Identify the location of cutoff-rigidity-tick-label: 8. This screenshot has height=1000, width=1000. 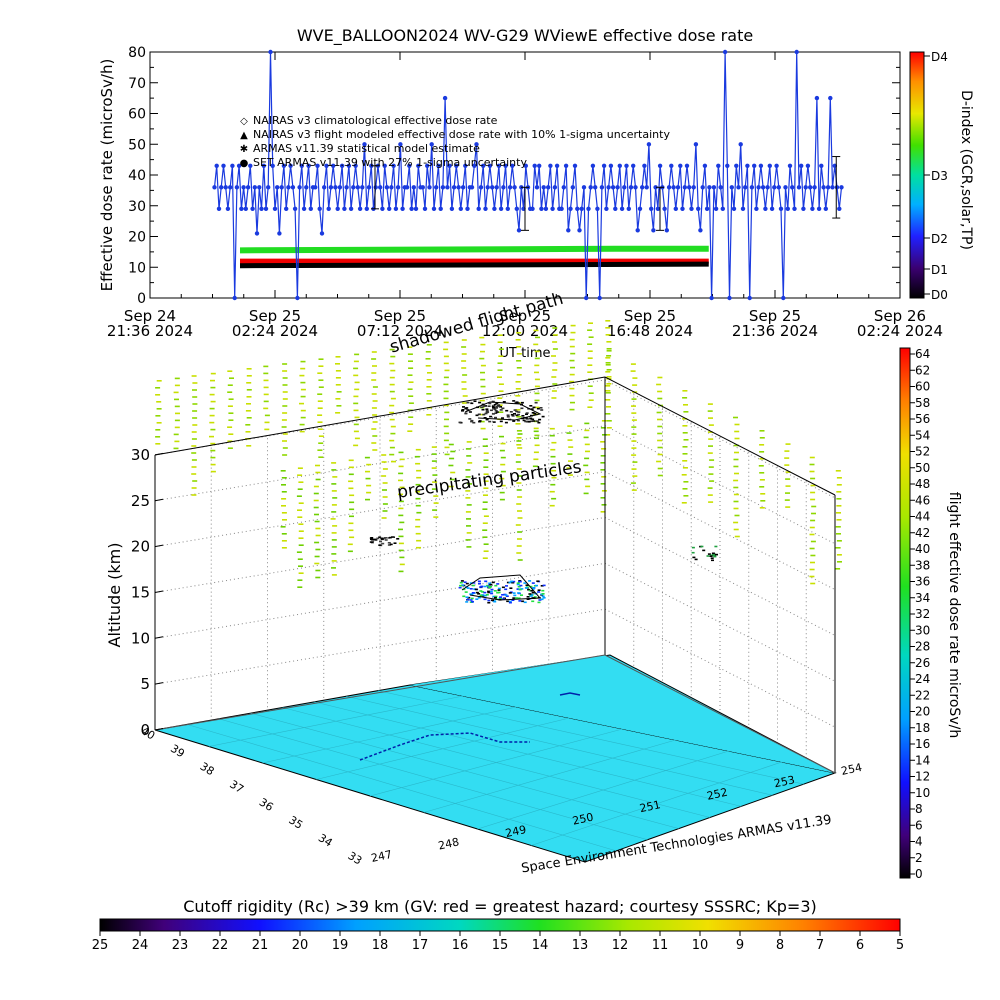
(780, 945).